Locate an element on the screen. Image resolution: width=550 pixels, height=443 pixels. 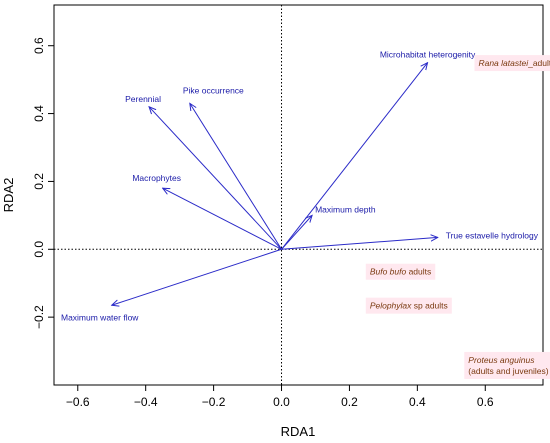
species-pelophylax: Pelophylax sp adults is located at coordinates (408, 305).